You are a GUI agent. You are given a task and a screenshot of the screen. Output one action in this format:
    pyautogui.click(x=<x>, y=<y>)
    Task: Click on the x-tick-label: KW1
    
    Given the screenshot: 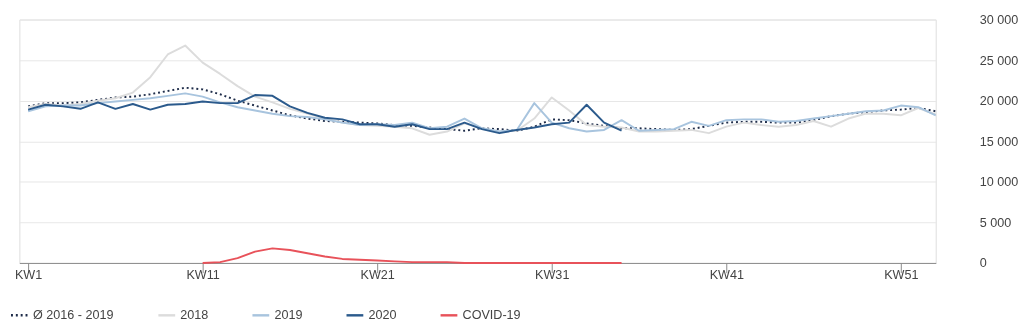 What is the action you would take?
    pyautogui.click(x=28, y=274)
    